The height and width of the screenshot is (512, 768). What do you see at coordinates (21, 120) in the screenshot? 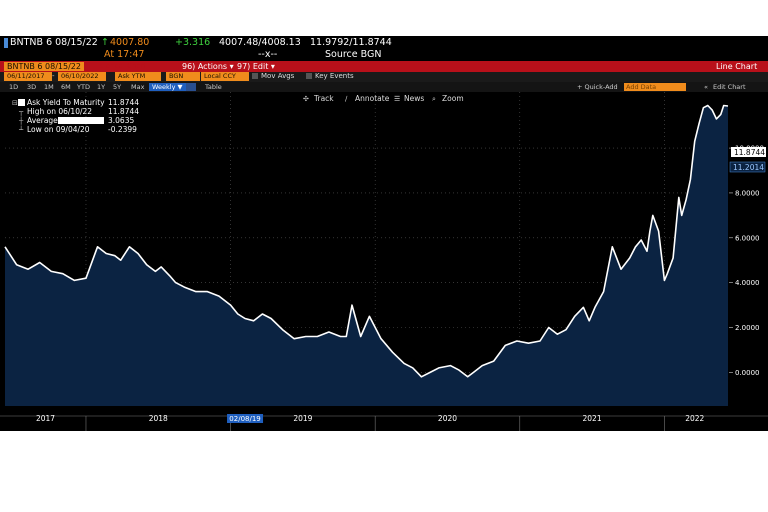
I see `legend-avg-marker: ┼` at bounding box center [21, 120].